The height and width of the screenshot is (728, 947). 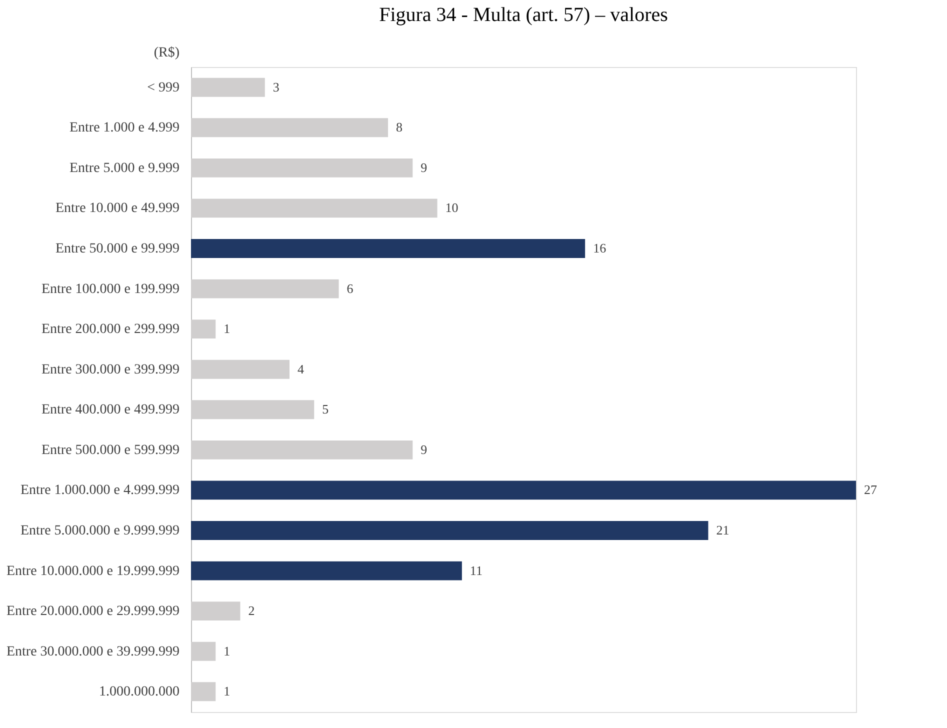 What do you see at coordinates (117, 208) in the screenshot?
I see `y-tick-label: Entre 10.000 e 49.999` at bounding box center [117, 208].